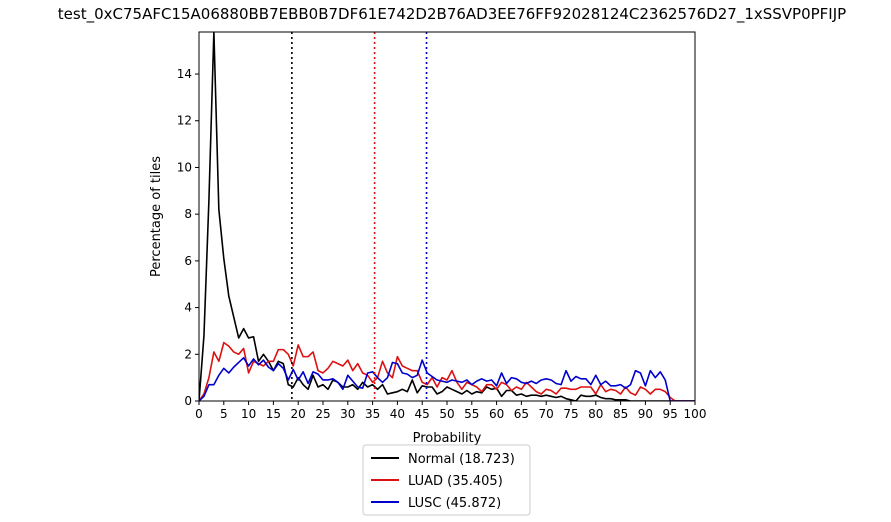 The width and height of the screenshot is (891, 522). Describe the element at coordinates (273, 414) in the screenshot. I see `x-tick-label: 15` at that location.